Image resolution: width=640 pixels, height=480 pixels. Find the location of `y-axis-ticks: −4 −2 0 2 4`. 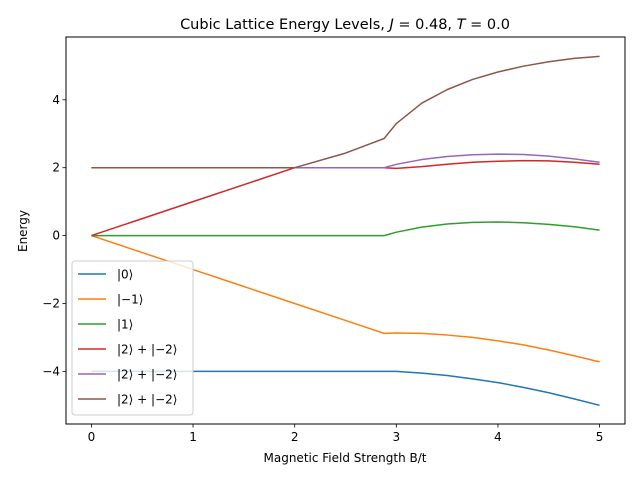

y-axis-ticks: −4 −2 0 2 4 is located at coordinates (54, 235).